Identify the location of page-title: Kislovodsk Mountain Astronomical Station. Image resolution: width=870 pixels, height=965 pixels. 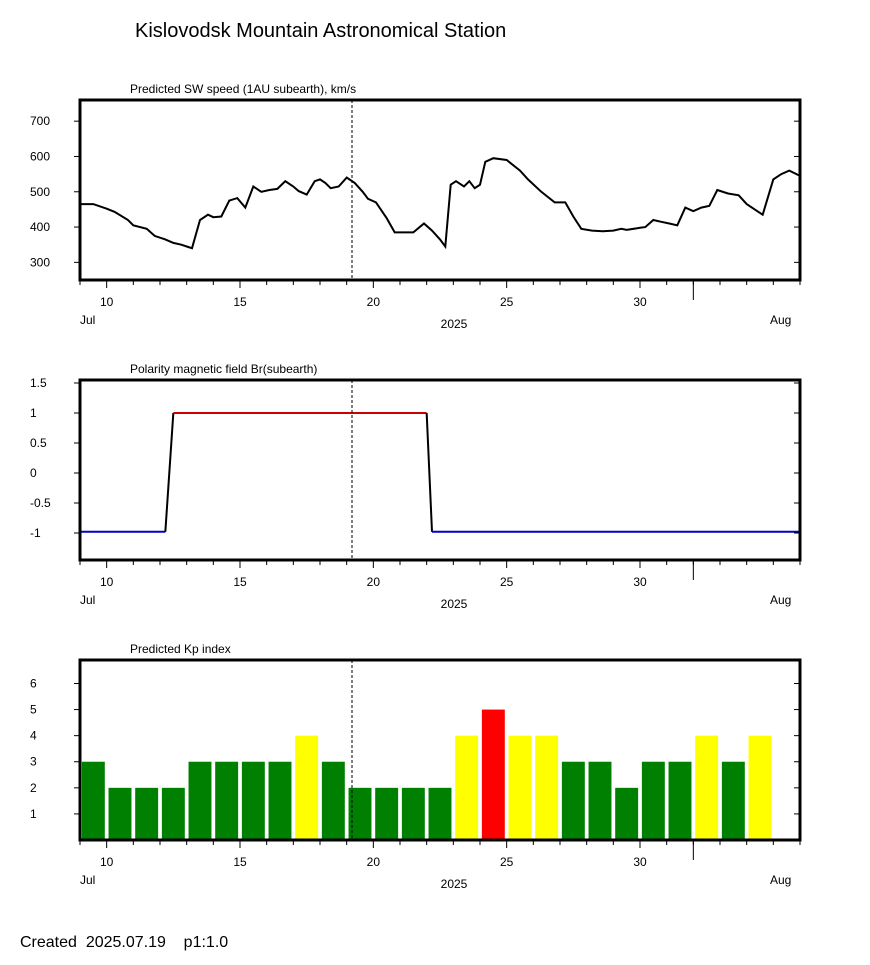
(321, 31).